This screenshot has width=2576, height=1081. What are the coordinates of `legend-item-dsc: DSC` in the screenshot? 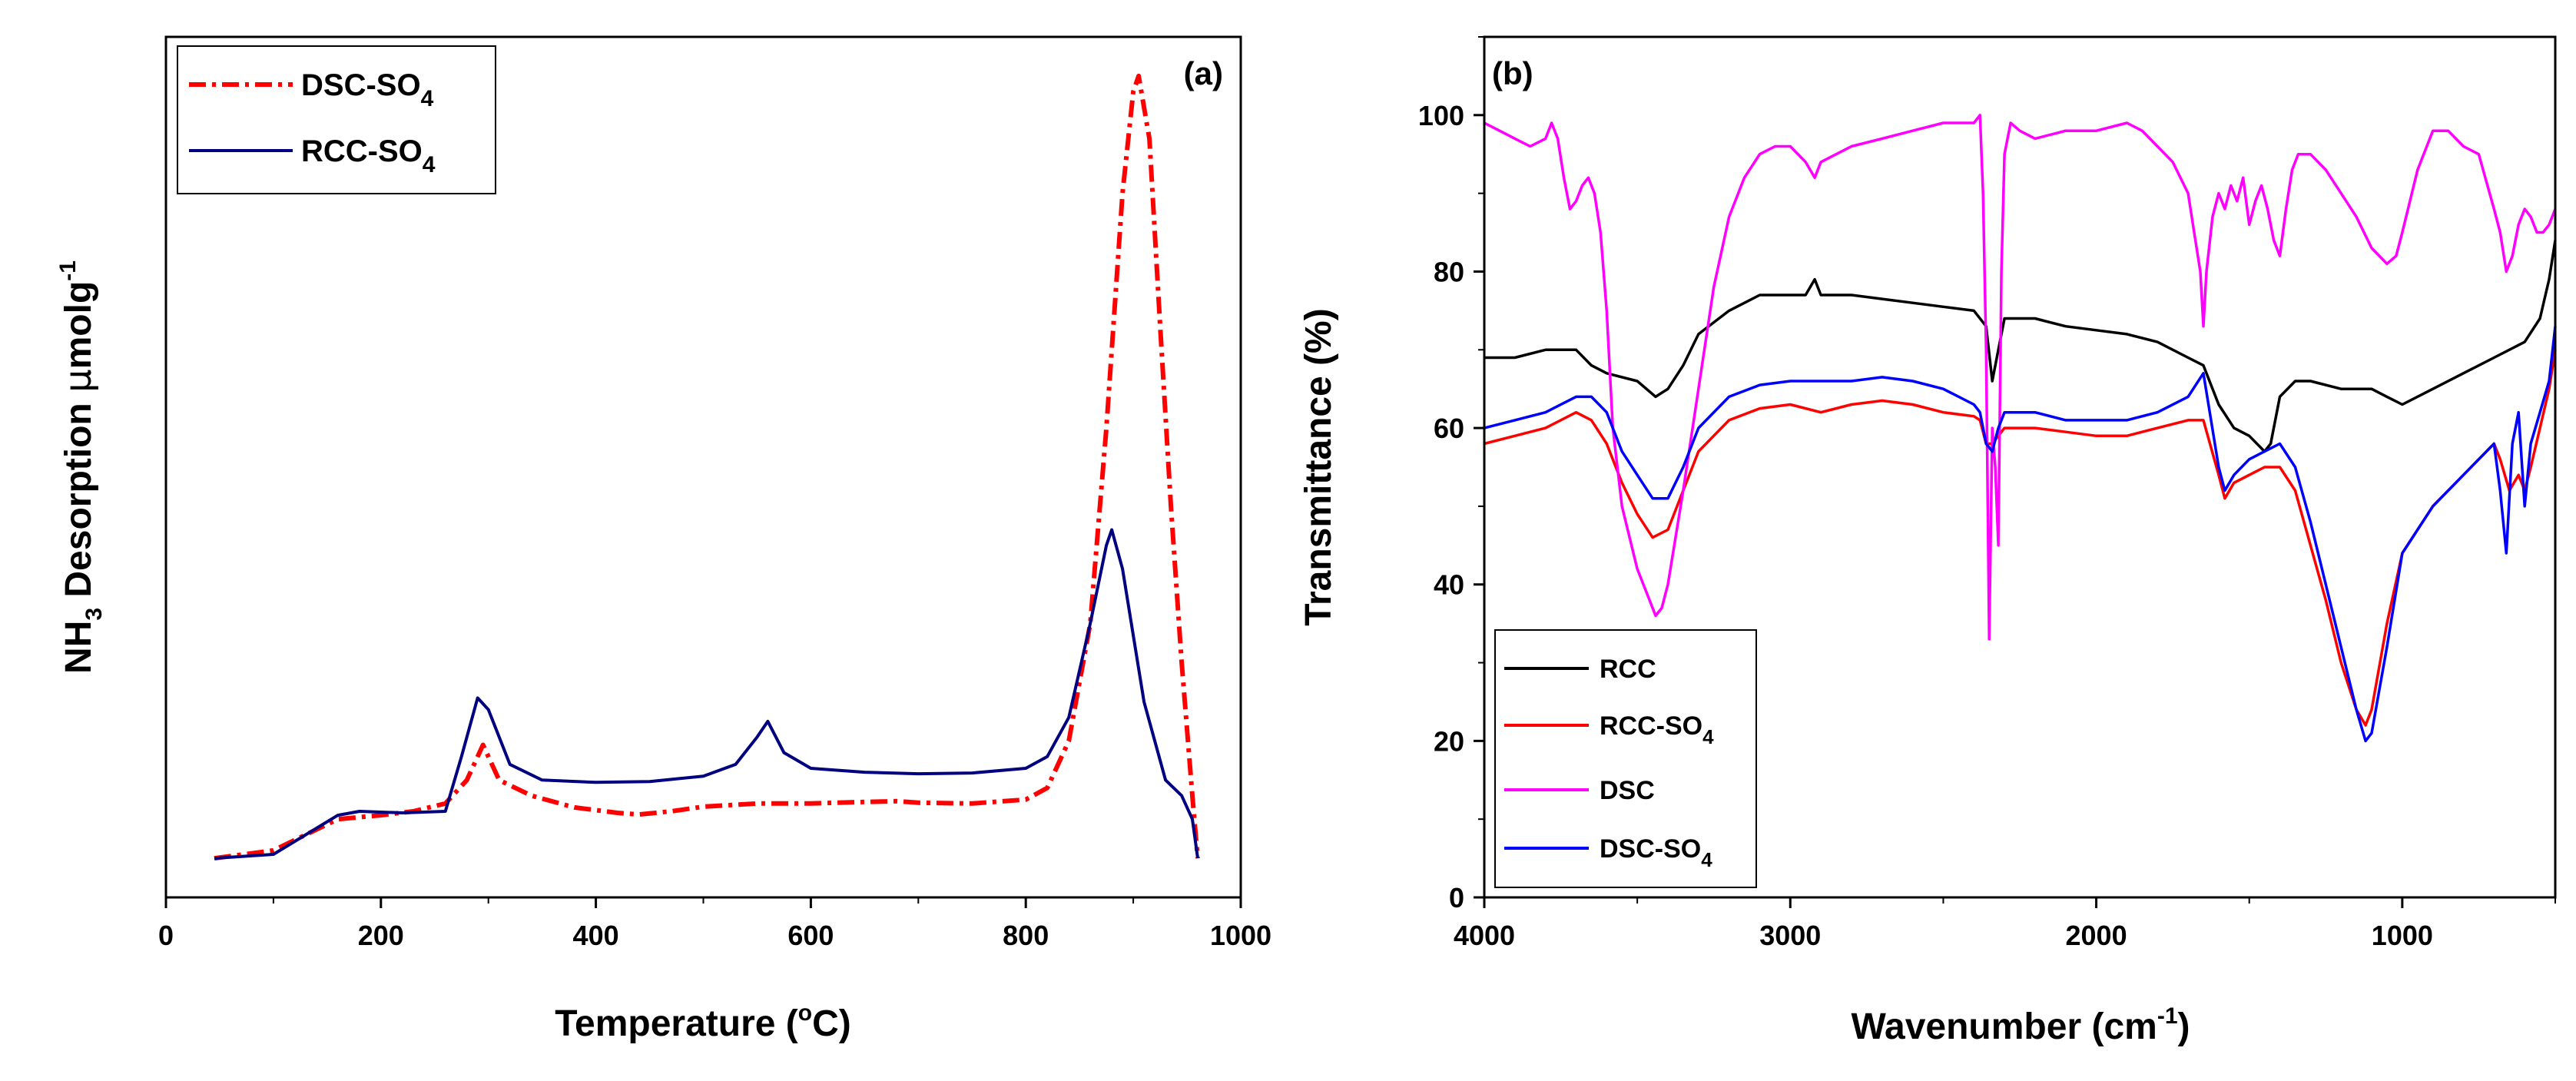 It's located at (1579, 791).